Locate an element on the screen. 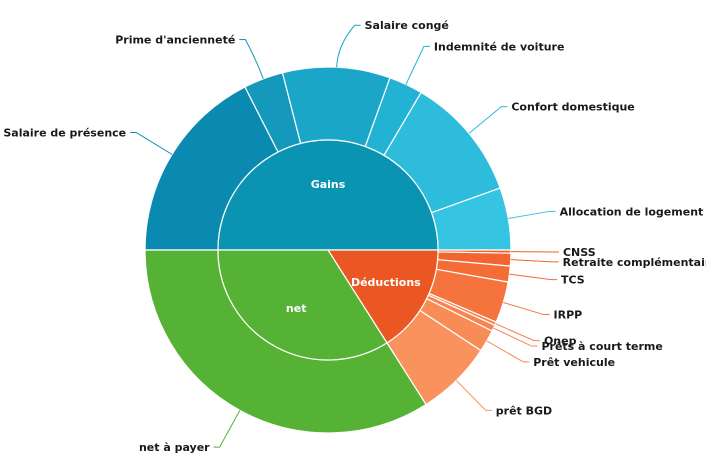 This screenshot has width=706, height=474. leader-line-onep is located at coordinates (517, 332).